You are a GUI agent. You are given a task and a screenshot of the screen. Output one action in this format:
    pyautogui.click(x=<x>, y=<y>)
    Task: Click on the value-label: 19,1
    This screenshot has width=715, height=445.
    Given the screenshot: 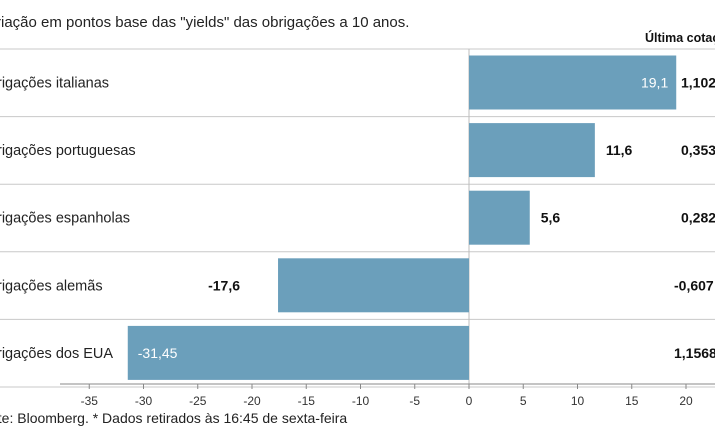 What is the action you would take?
    pyautogui.click(x=654, y=83)
    